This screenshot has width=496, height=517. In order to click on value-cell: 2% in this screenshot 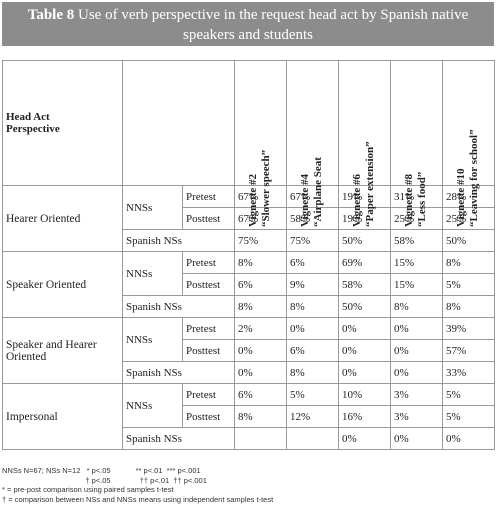, I will do `click(260, 328)`.